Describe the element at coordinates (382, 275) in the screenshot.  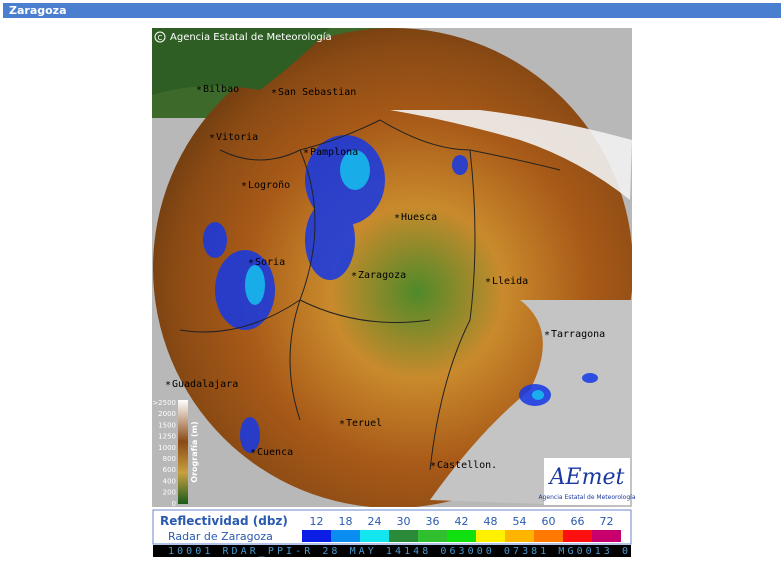
I see `city-label: Zaragoza` at that location.